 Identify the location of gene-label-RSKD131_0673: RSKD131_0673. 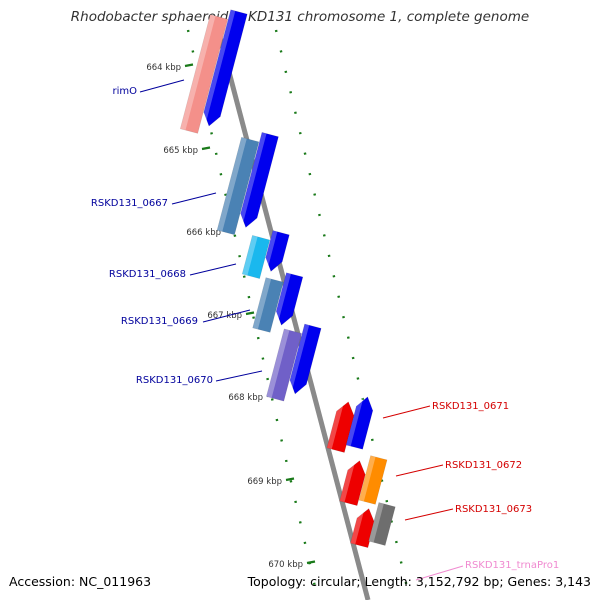
(493, 509).